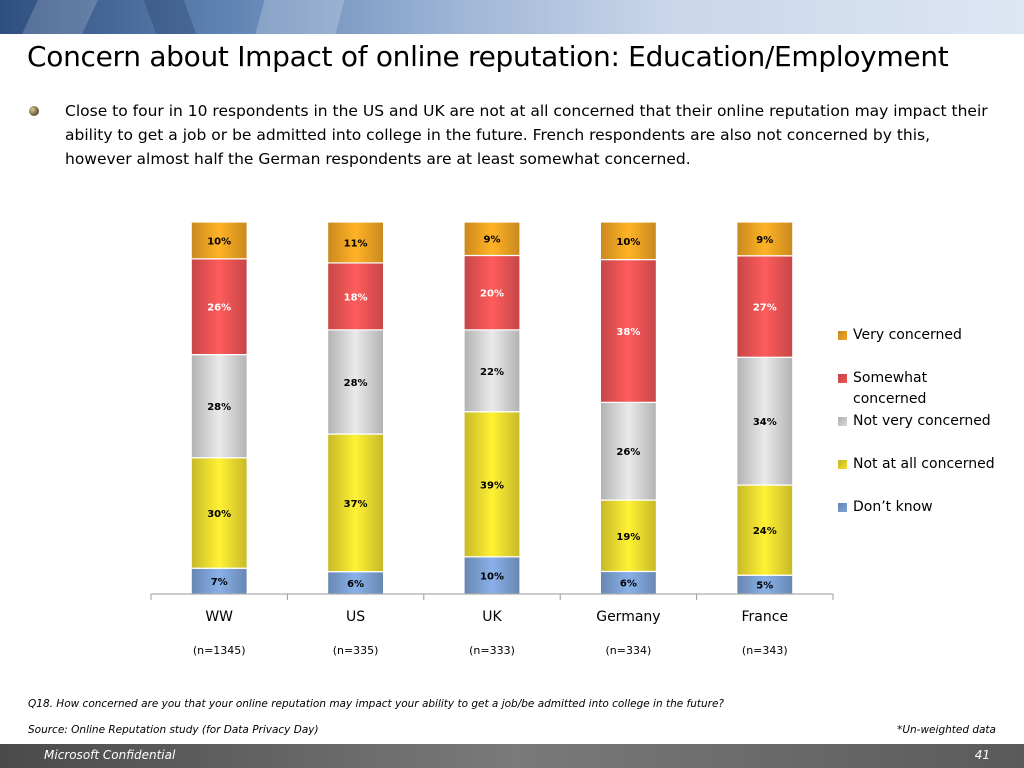 The image size is (1024, 768). I want to click on data-label-ww-0: 7%, so click(219, 582).